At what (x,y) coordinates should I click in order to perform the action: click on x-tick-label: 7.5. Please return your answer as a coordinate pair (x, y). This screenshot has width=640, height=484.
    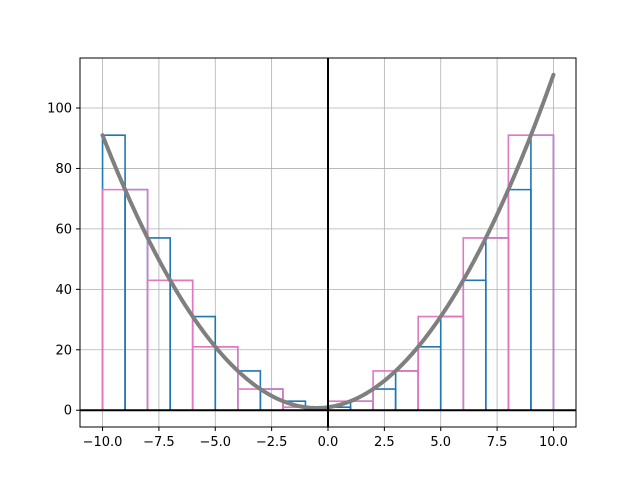
    Looking at the image, I should click on (497, 442).